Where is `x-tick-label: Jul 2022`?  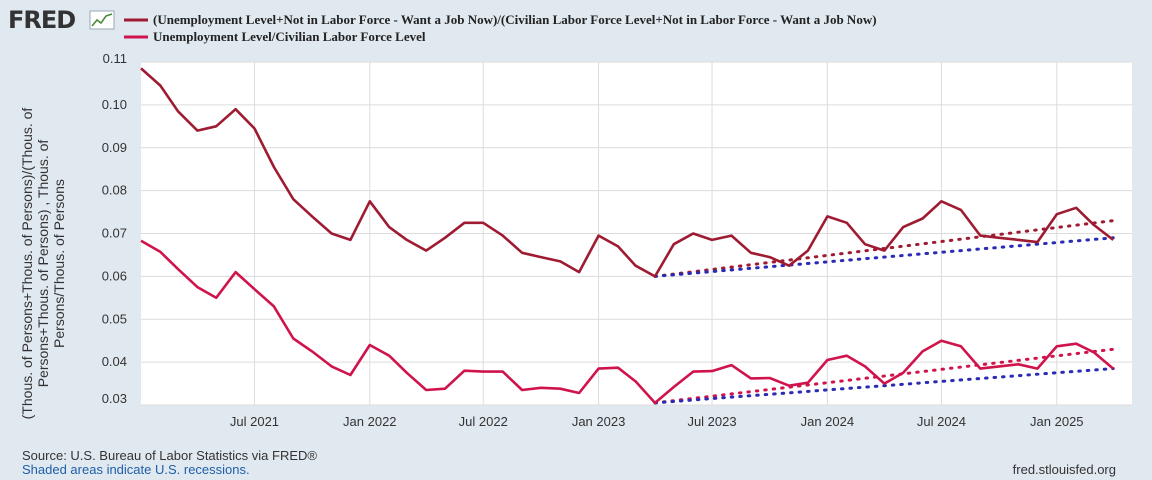
x-tick-label: Jul 2022 is located at coordinates (483, 421).